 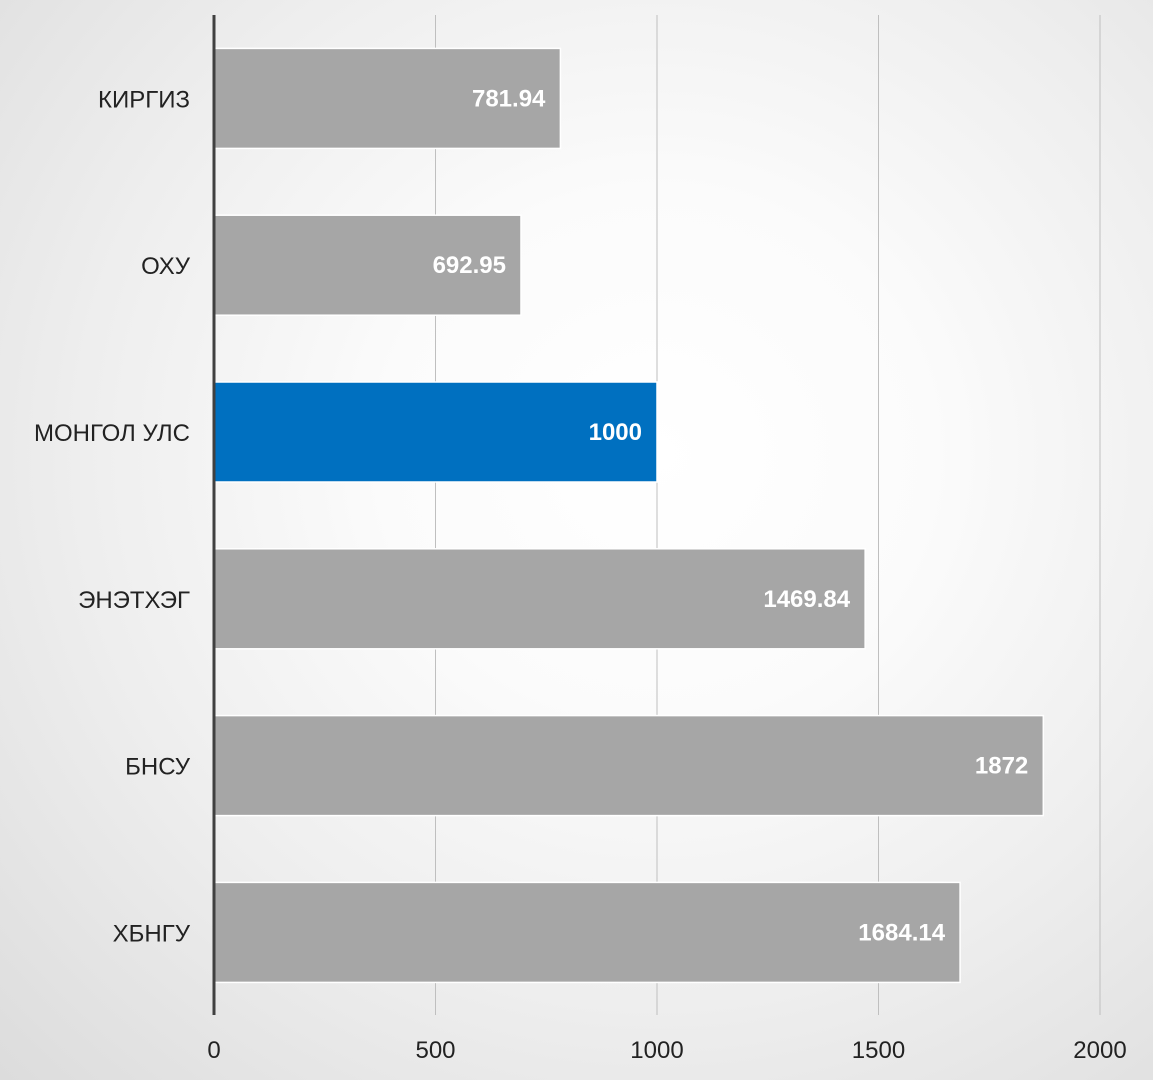 I want to click on bar-value-label: 1872, so click(x=1001, y=766).